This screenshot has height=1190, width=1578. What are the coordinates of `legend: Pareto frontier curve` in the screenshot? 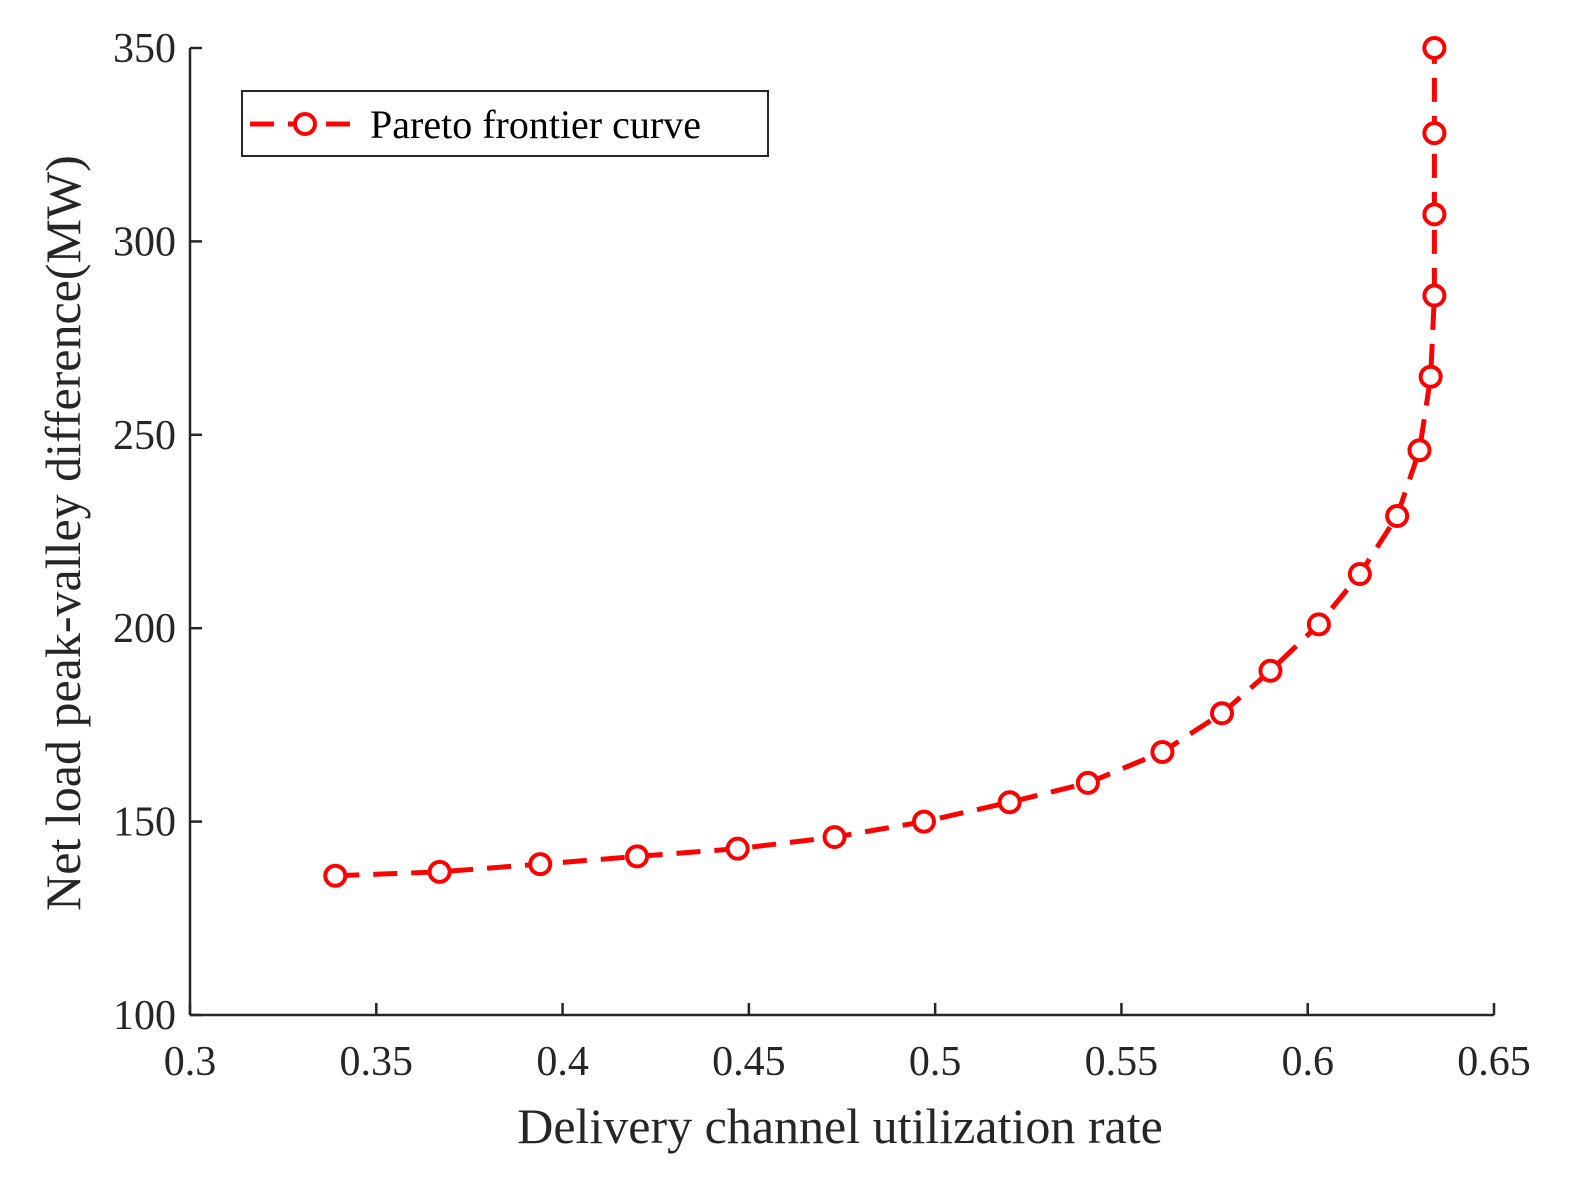 It's located at (505, 123).